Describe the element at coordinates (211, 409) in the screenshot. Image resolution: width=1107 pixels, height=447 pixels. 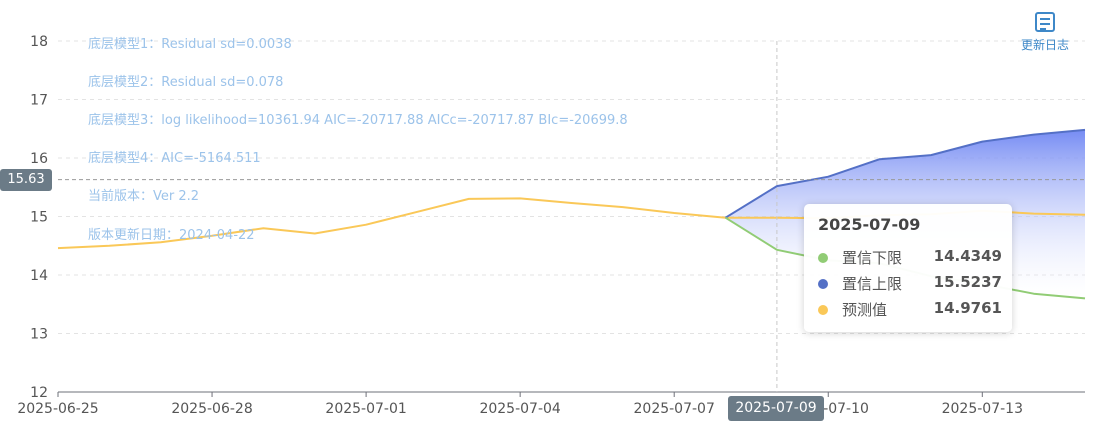
I see `x-tick-label: 2025-06-28` at that location.